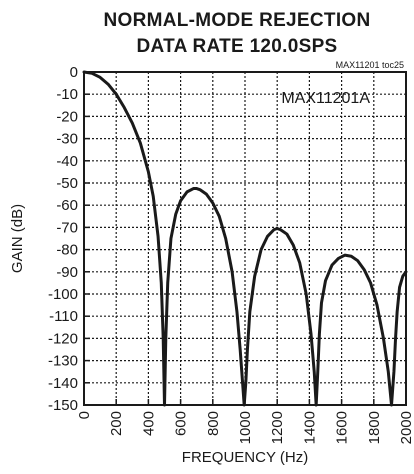 The width and height of the screenshot is (414, 474). I want to click on x-axis-label: FREQUENCY (Hz), so click(245, 457).